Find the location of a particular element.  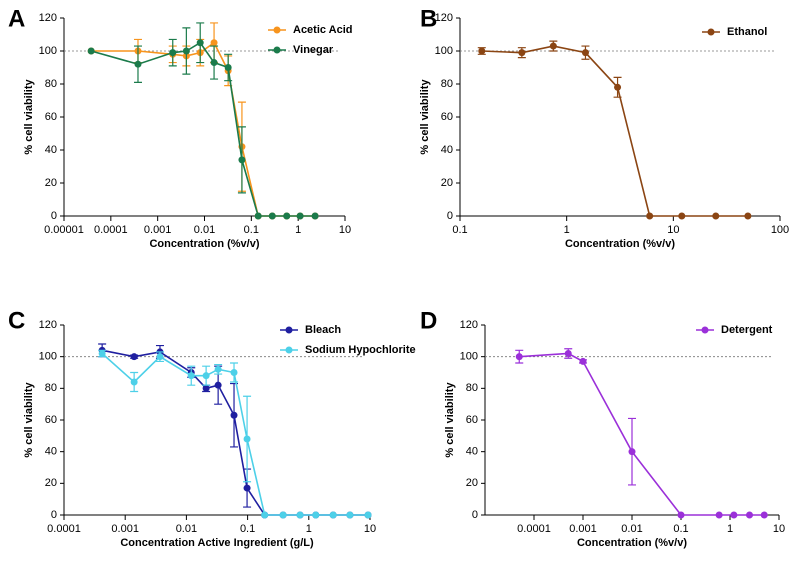

panel-letter: C is located at coordinates (16, 320).